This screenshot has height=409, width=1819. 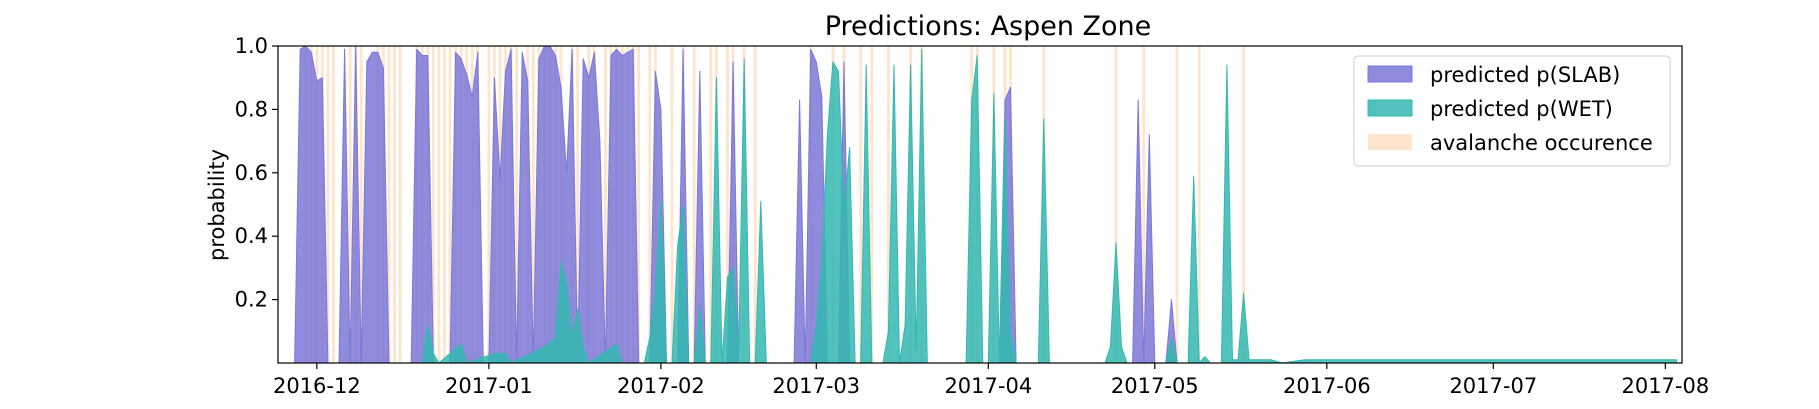 I want to click on legend-box, so click(x=1512, y=111).